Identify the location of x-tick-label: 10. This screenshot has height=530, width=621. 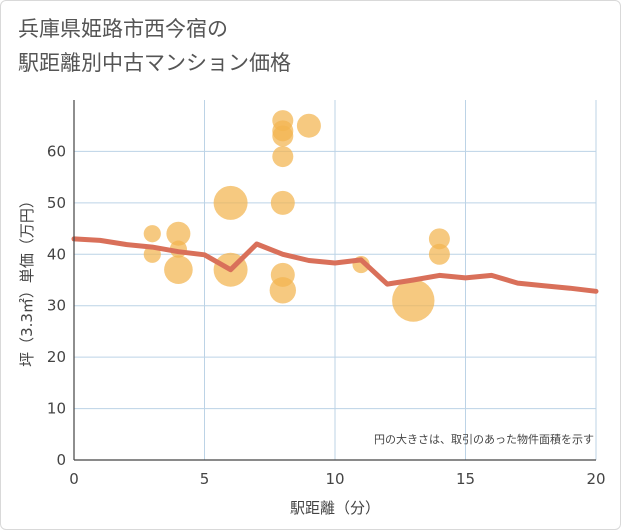
(334, 479).